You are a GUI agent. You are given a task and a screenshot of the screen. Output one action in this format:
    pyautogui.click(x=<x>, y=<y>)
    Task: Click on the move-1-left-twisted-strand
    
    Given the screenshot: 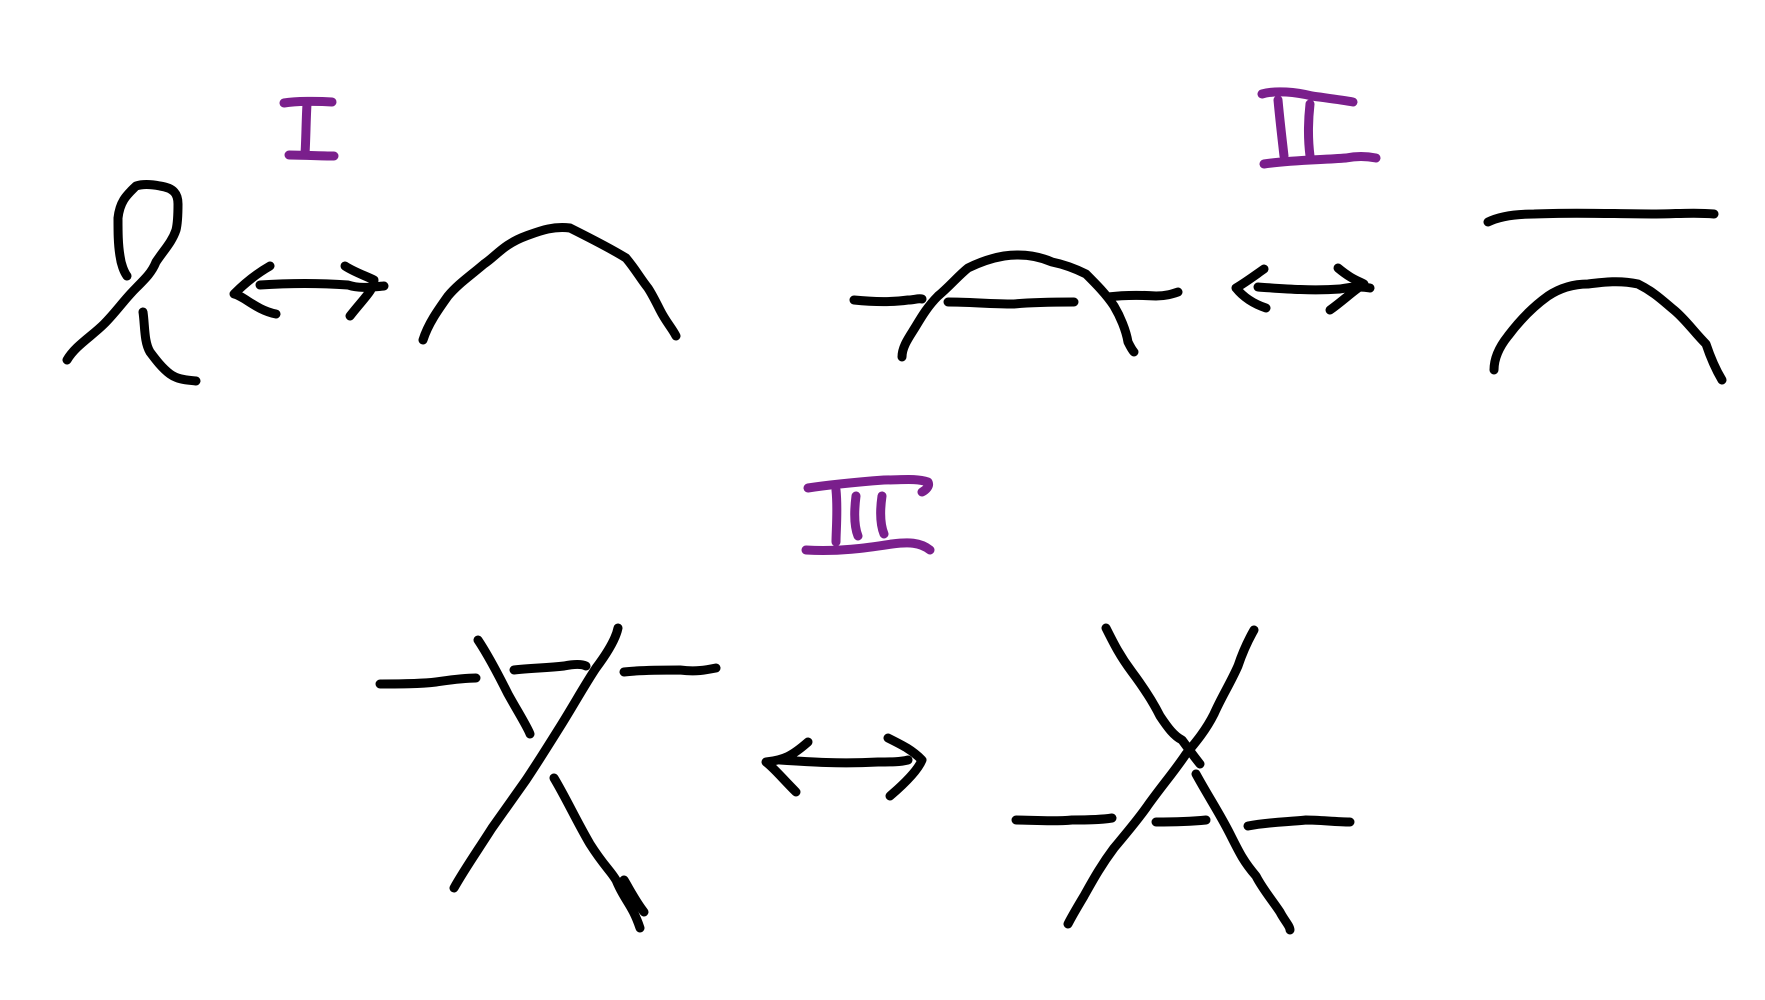 What is the action you would take?
    pyautogui.click(x=131, y=283)
    